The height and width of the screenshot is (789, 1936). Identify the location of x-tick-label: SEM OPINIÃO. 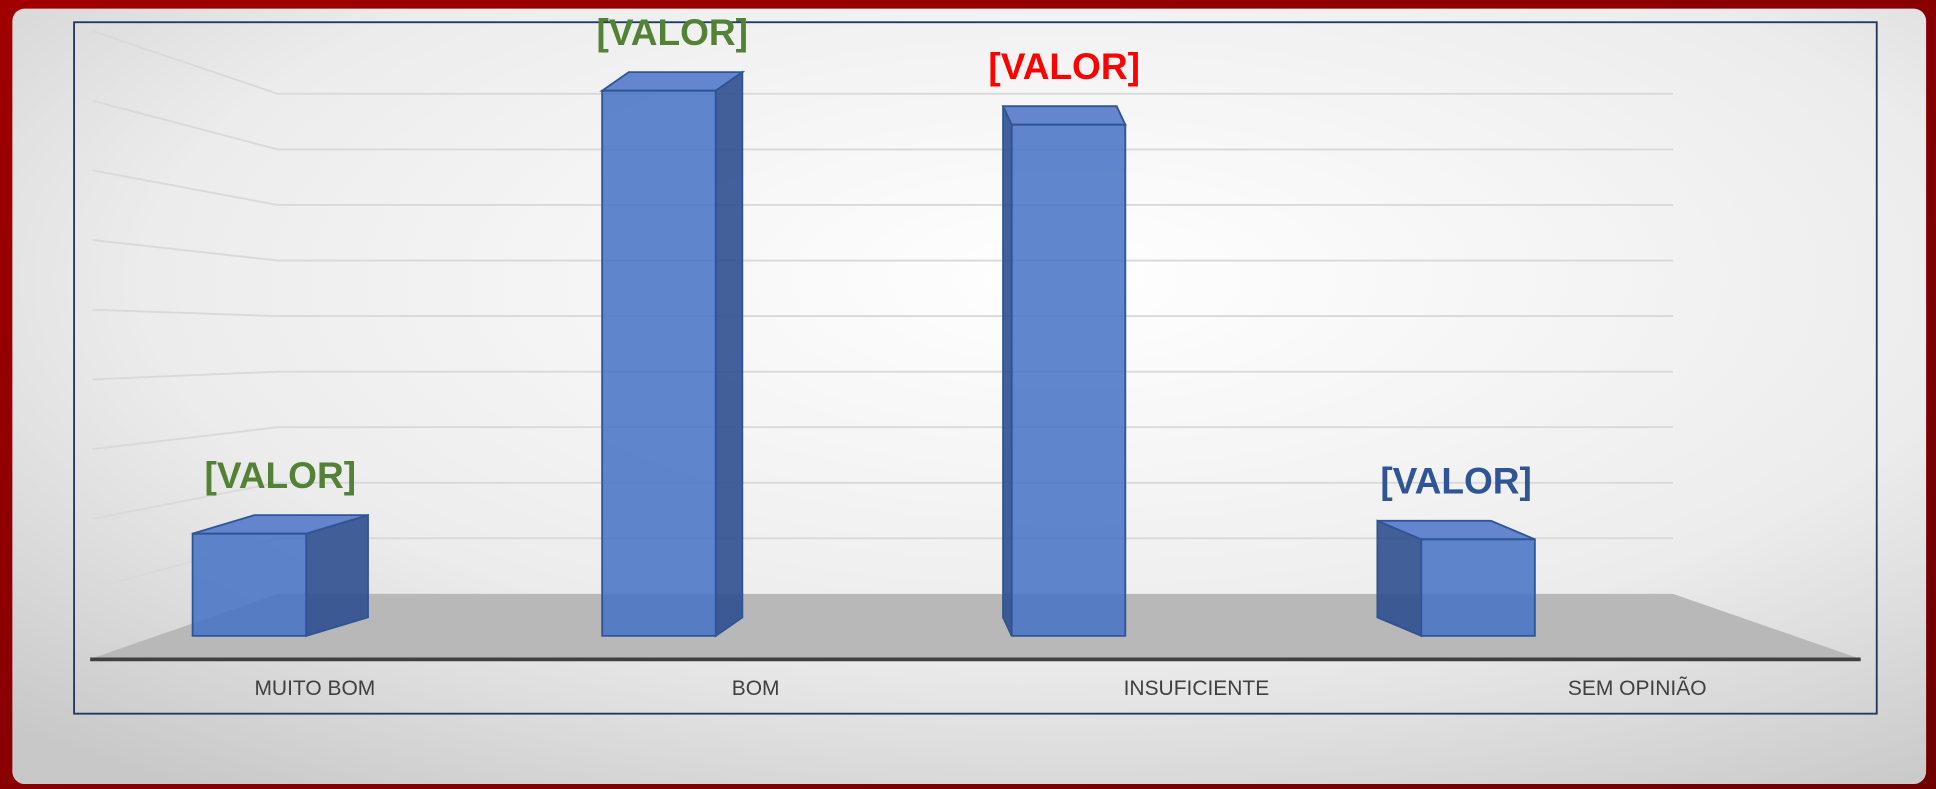
(1637, 688).